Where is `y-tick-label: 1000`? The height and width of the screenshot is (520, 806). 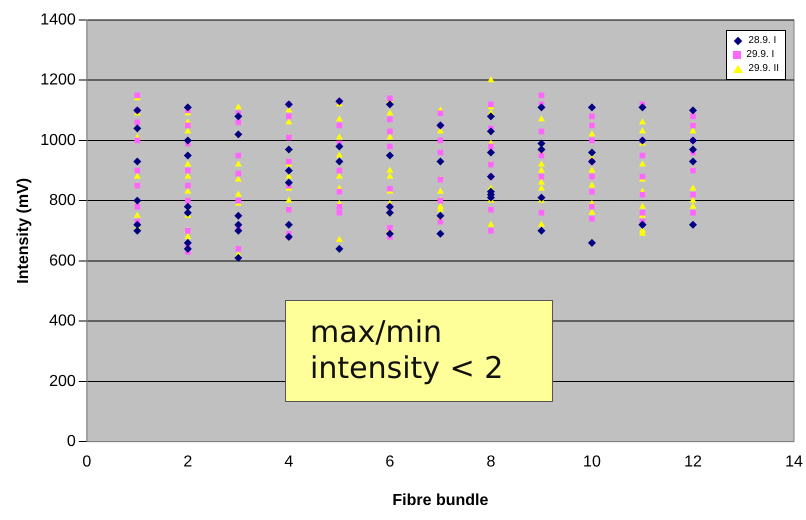
y-tick-label: 1000 is located at coordinates (58, 140).